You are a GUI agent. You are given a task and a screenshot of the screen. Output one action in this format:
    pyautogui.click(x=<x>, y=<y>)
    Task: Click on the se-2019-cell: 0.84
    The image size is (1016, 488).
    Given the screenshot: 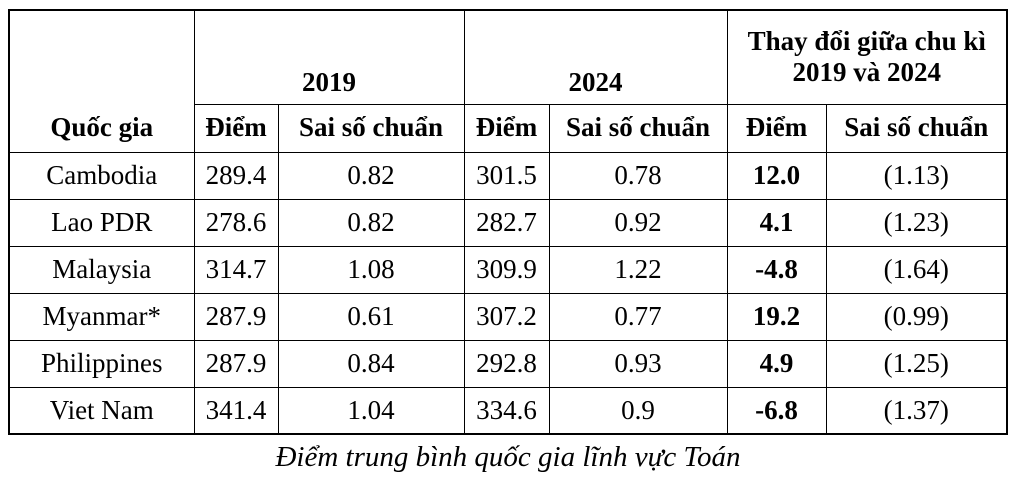 What is the action you would take?
    pyautogui.click(x=371, y=363)
    